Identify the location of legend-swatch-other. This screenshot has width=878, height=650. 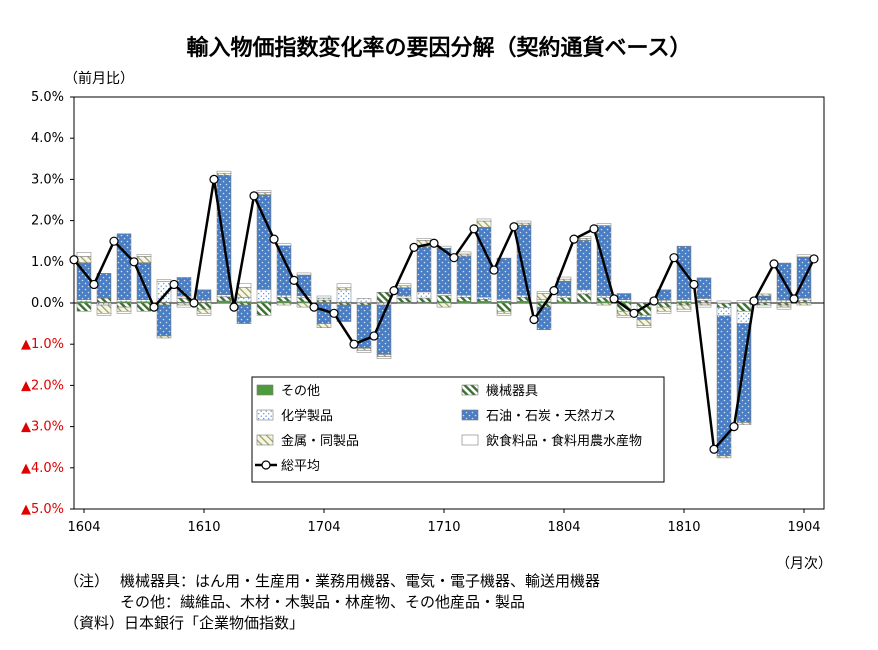
(265, 390).